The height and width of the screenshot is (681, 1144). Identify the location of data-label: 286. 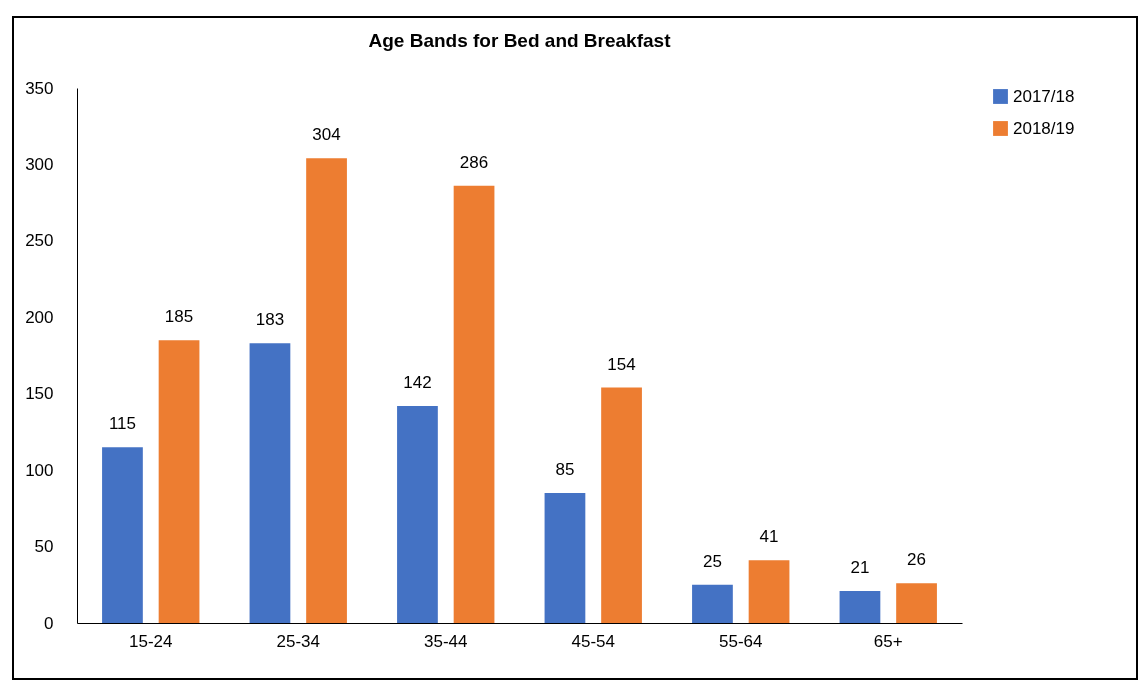
(474, 162).